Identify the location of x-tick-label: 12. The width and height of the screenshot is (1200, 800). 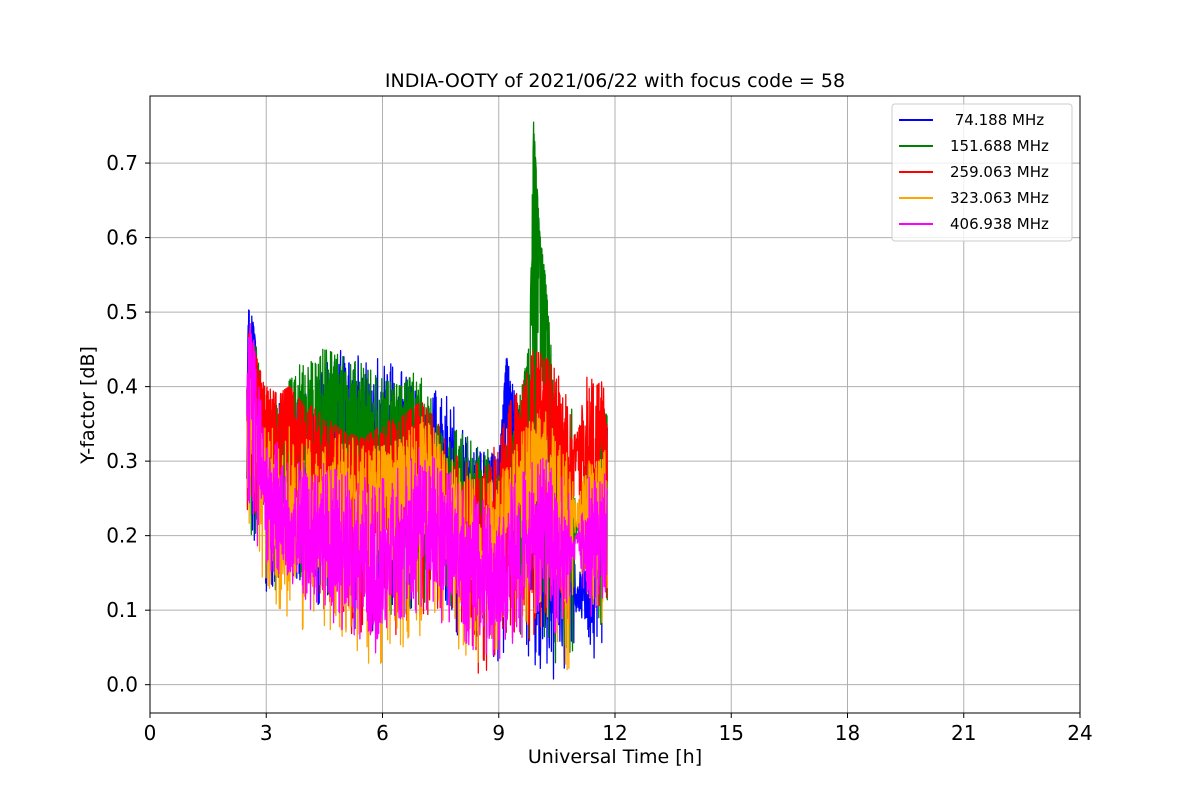
(614, 733).